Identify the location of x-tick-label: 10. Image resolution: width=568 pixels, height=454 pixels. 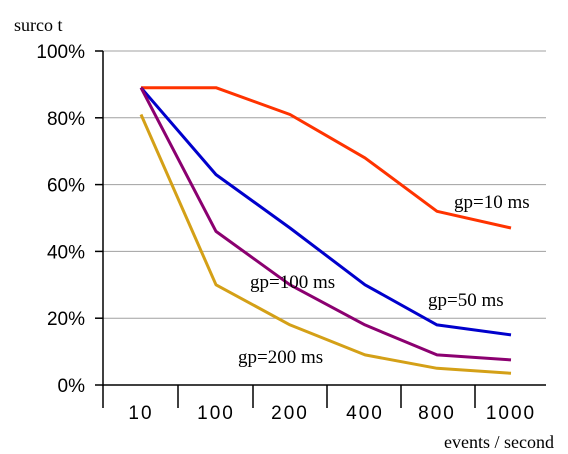
(140, 413).